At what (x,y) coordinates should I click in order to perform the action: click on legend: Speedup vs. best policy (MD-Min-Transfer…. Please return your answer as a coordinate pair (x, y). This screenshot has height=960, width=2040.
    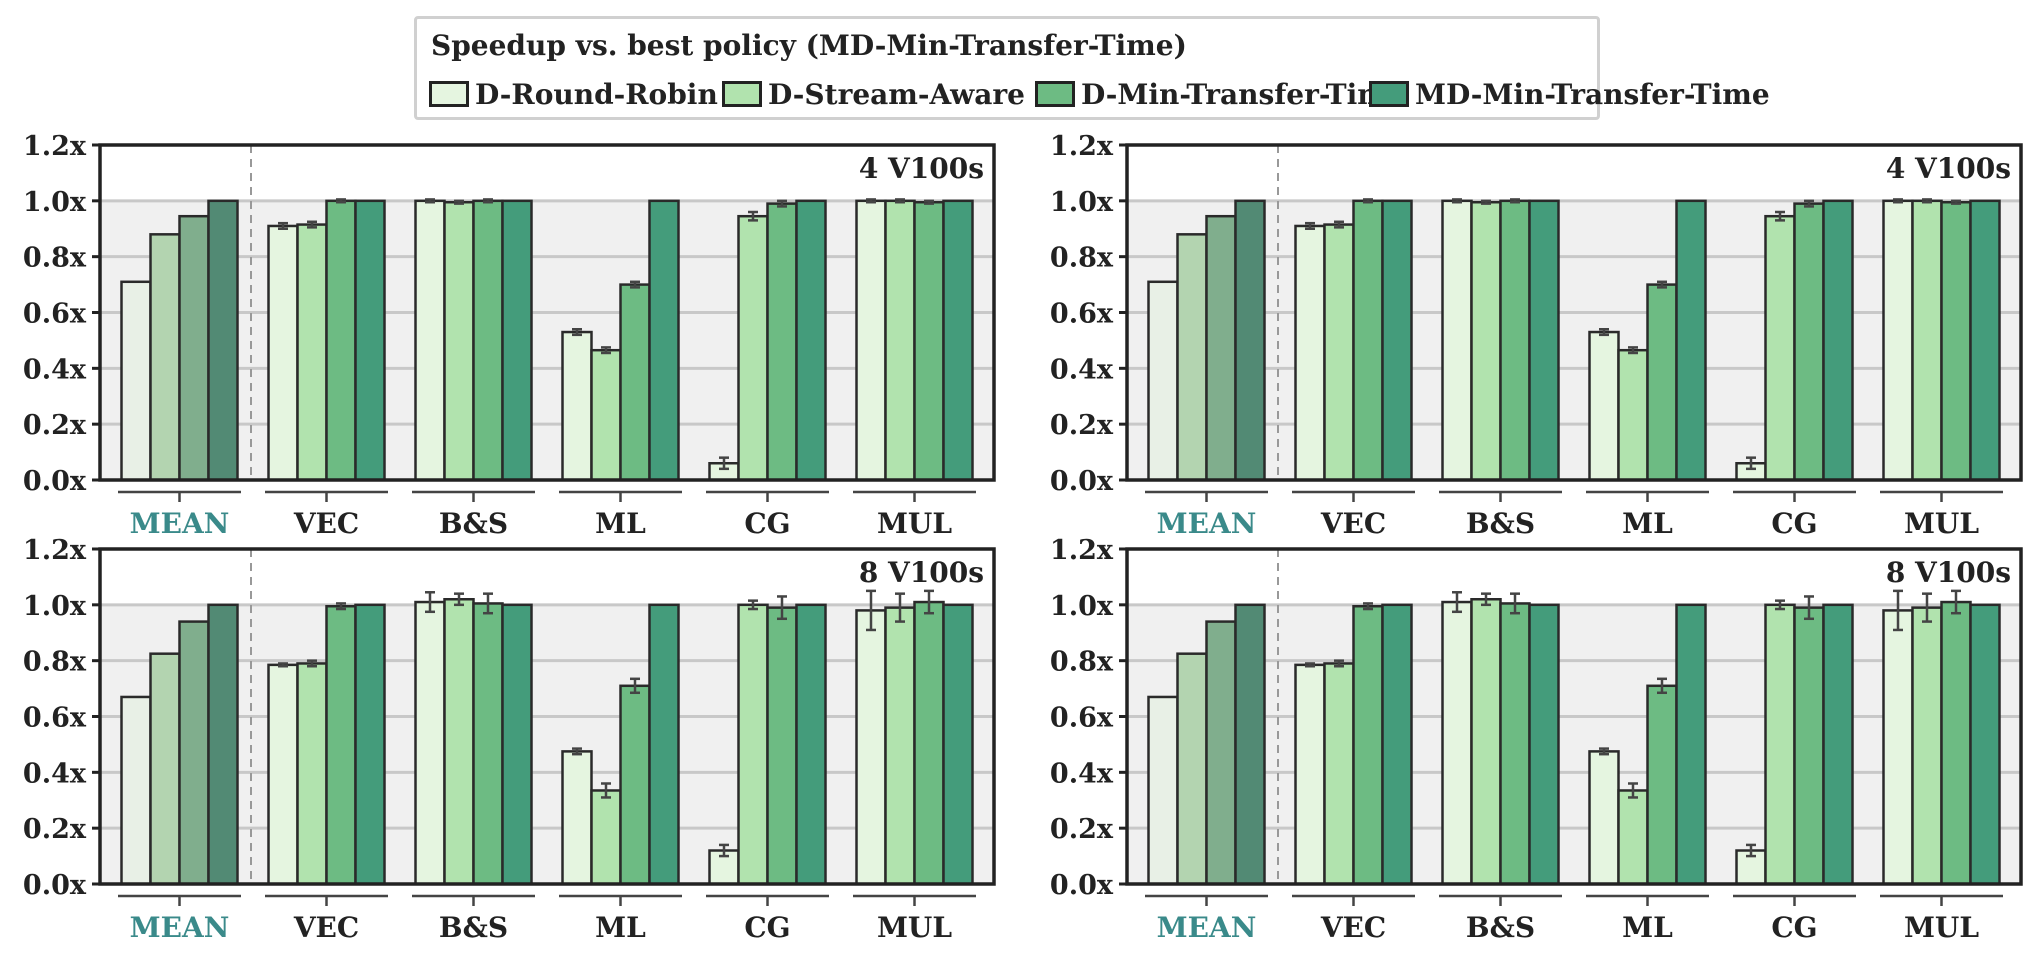
    Looking at the image, I should click on (1092, 68).